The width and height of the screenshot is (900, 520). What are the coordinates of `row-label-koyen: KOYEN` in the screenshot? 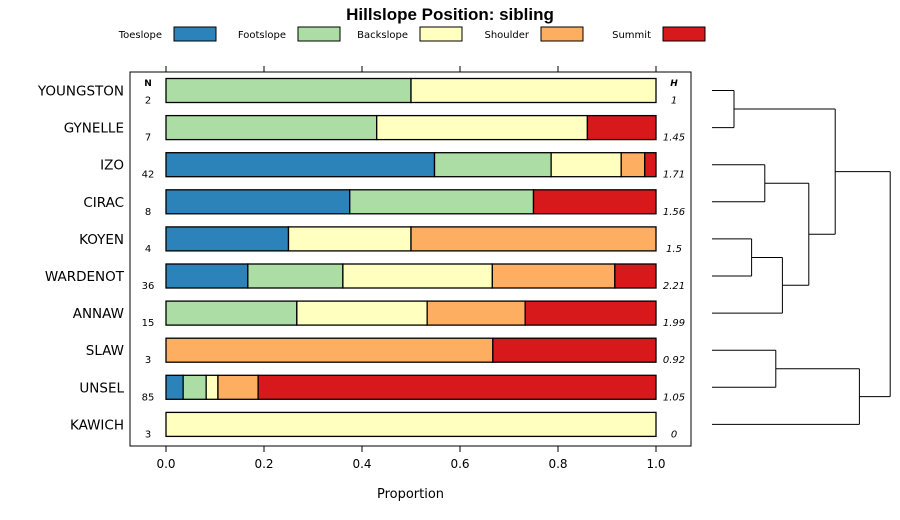 It's located at (101, 240).